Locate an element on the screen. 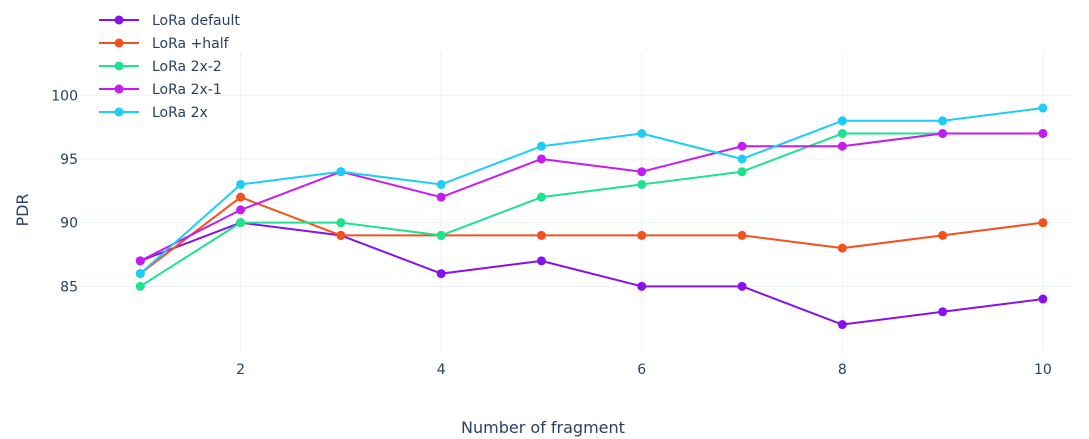  y-tick-label: 95 is located at coordinates (69, 160).